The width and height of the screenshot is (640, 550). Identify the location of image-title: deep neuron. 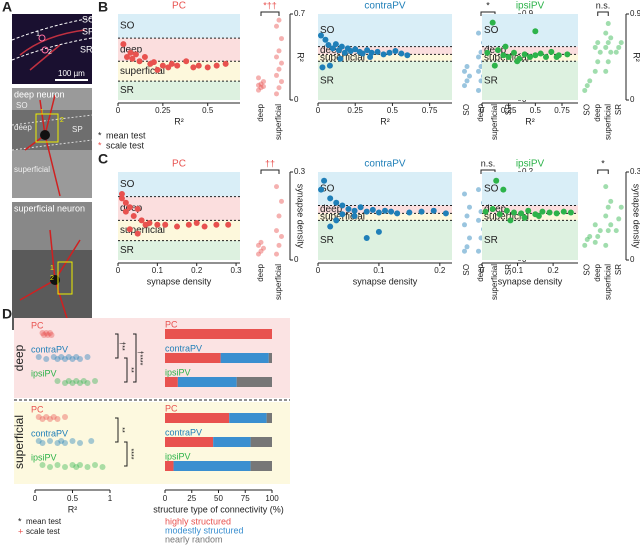
(39, 94).